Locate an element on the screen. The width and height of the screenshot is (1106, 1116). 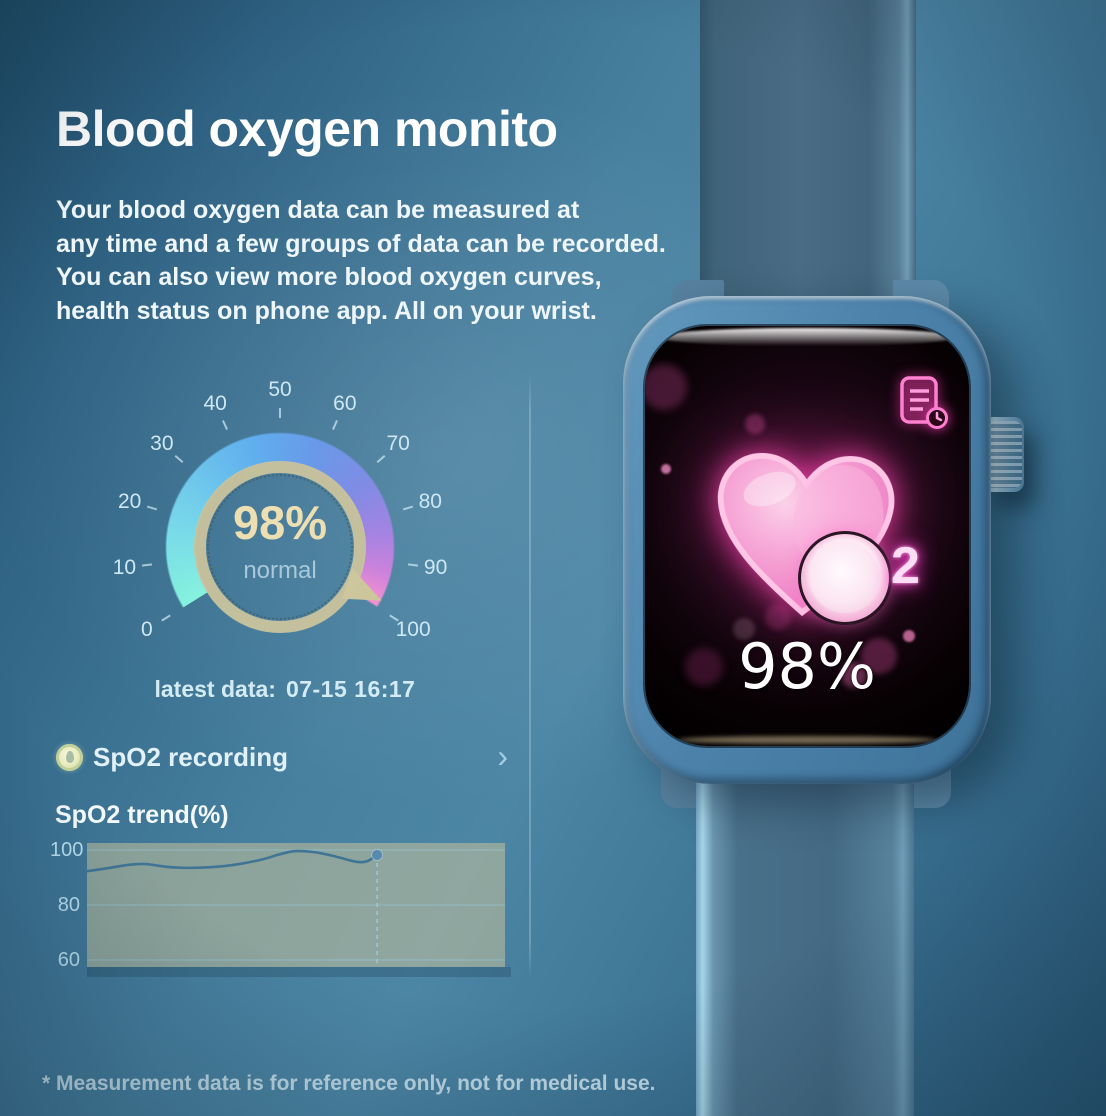
trend-line is located at coordinates (233, 861).